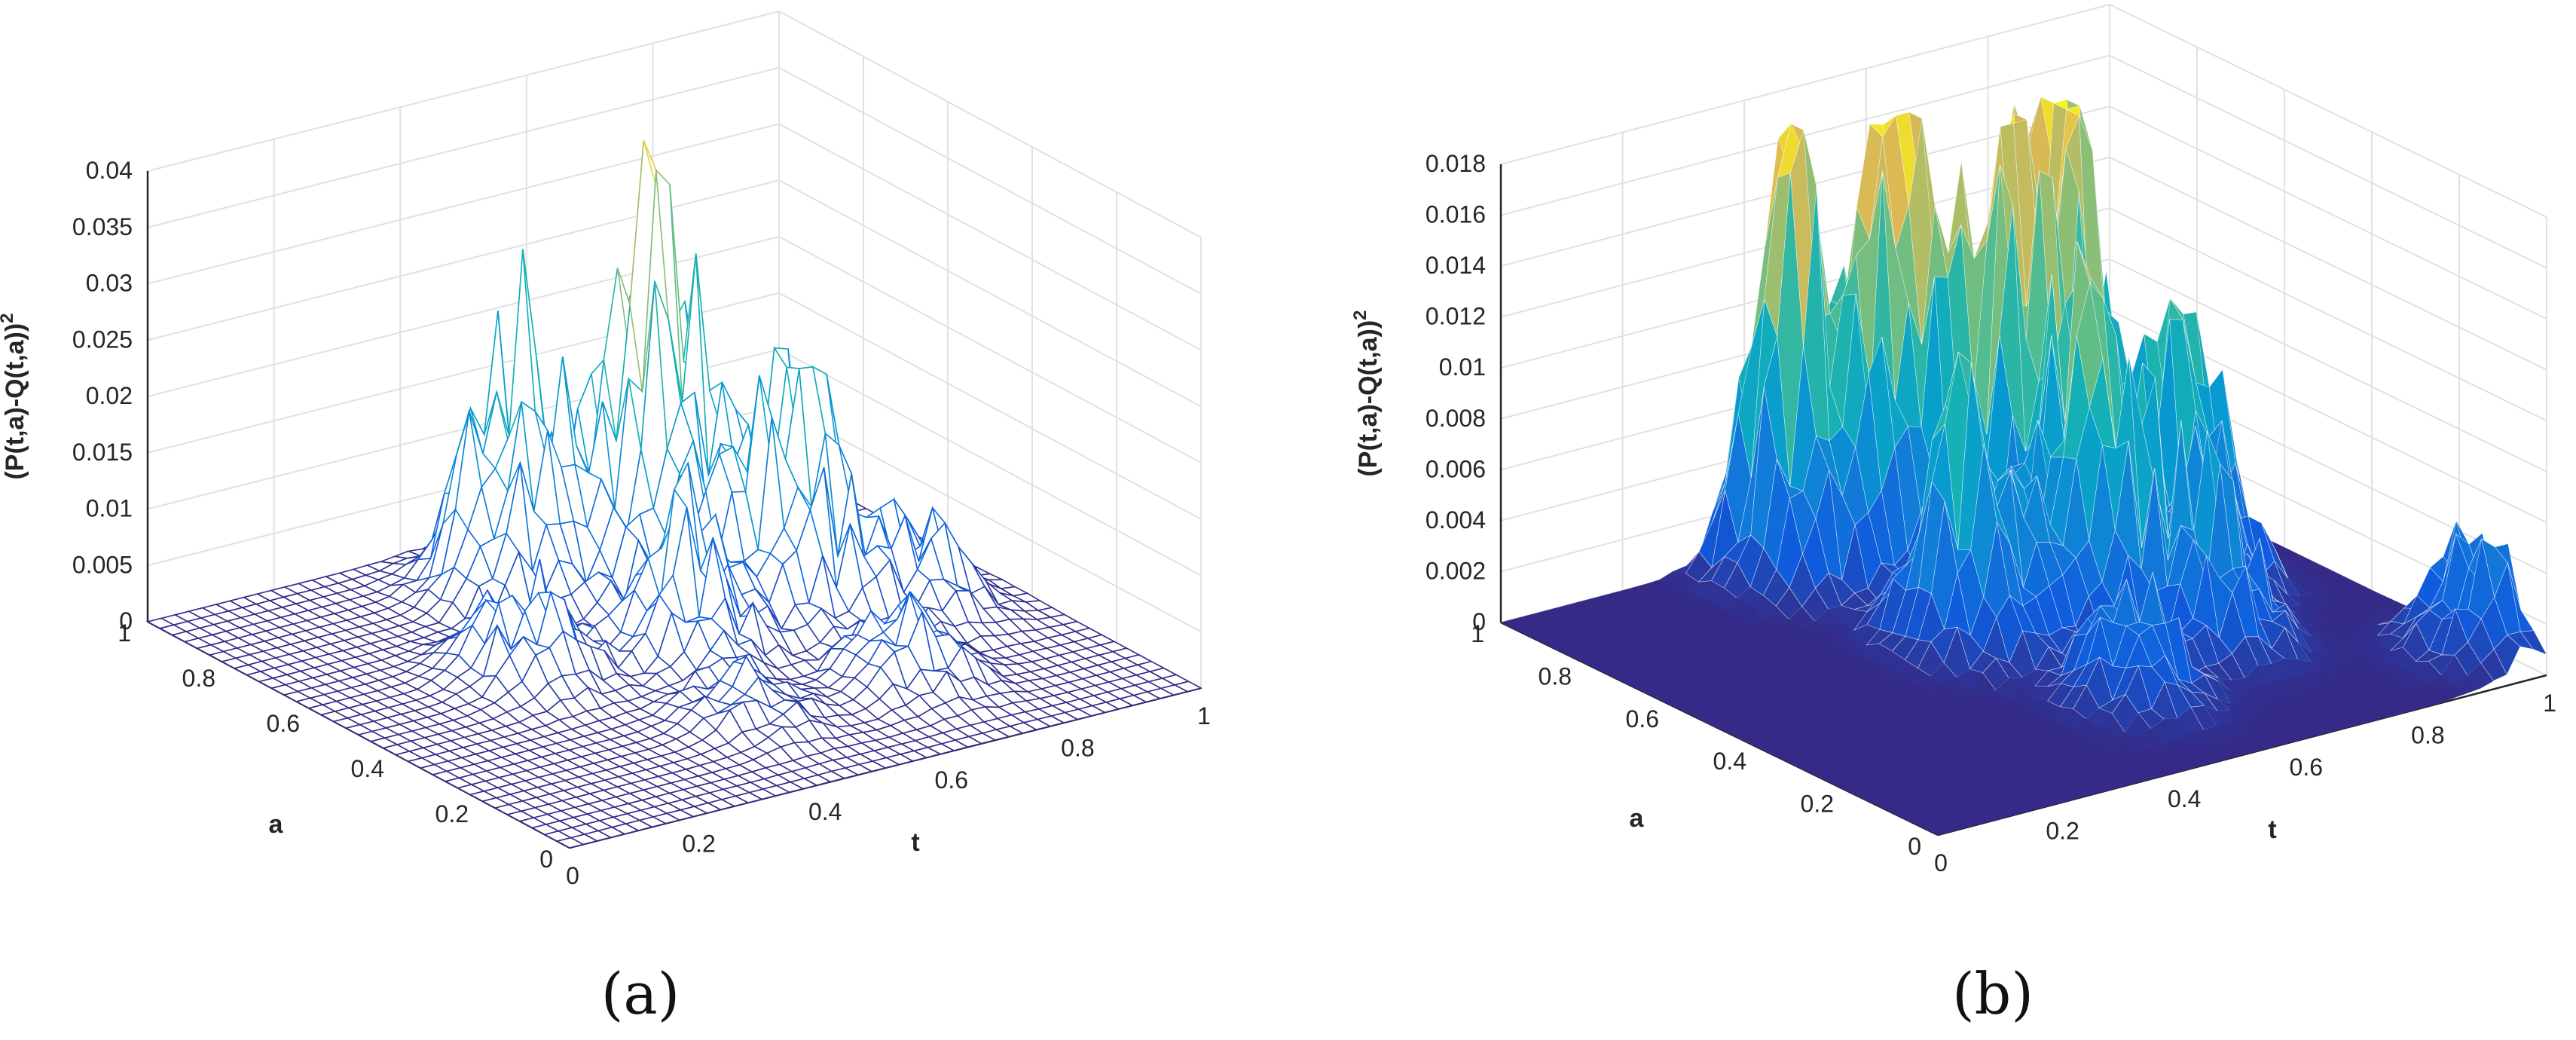 The height and width of the screenshot is (1040, 2576). What do you see at coordinates (1456, 316) in the screenshot?
I see `z-tick-label: 0.012` at bounding box center [1456, 316].